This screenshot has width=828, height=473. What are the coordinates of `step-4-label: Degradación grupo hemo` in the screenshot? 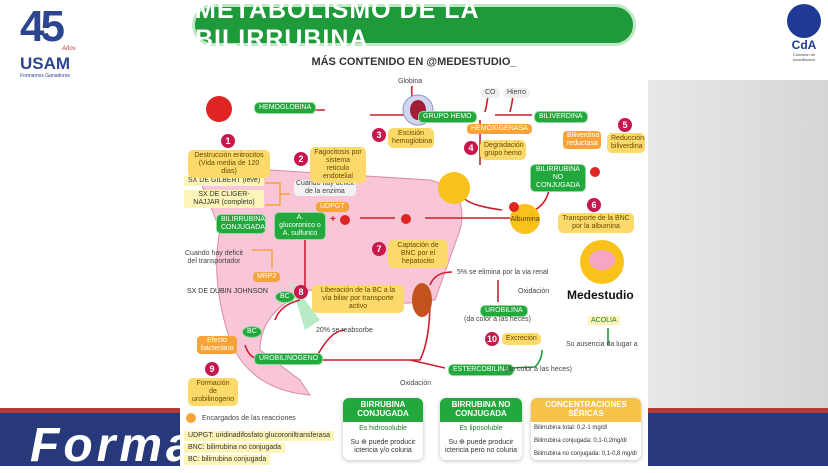 It's located at (503, 150).